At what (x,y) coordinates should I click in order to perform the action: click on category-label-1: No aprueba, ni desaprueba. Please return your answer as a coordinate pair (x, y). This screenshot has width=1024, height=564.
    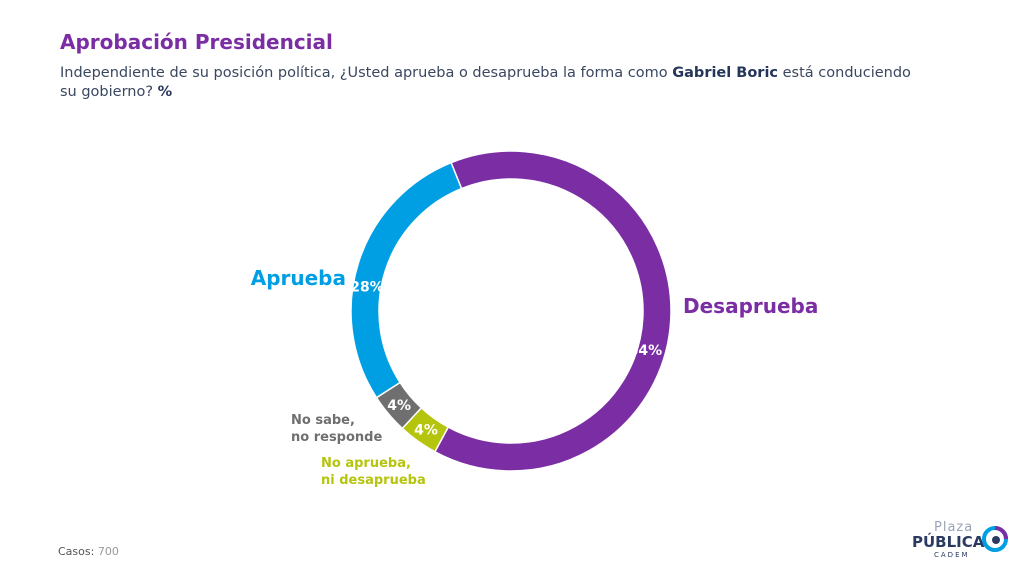
    Looking at the image, I should click on (373, 472).